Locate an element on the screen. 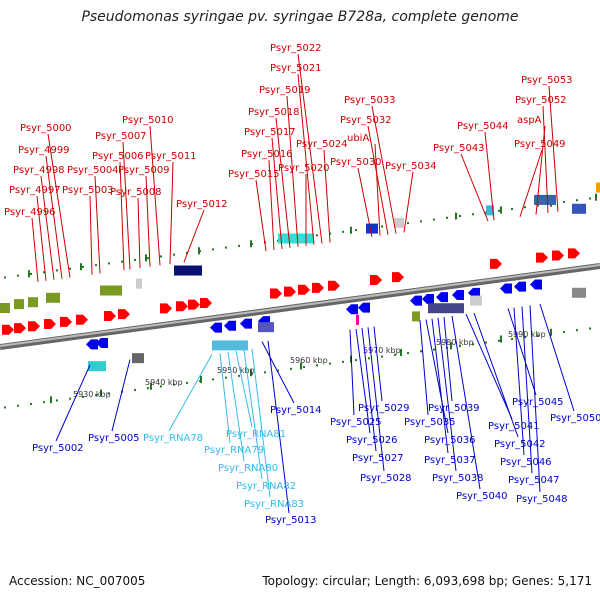 The height and width of the screenshot is (600, 600). gene-label-bottom: Psyr_5035 is located at coordinates (430, 422).